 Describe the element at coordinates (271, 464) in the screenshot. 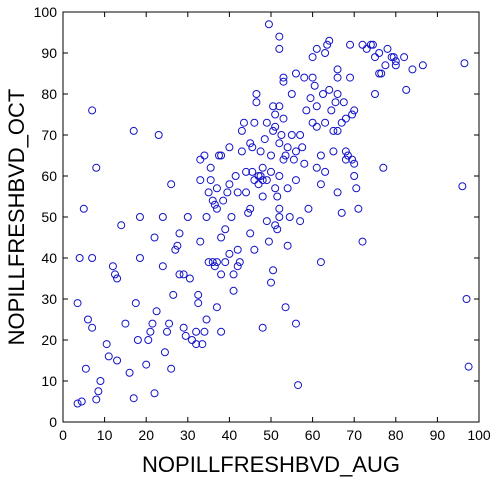

I see `x-axis-title: NOPILLFRESHBVD_AUG` at that location.